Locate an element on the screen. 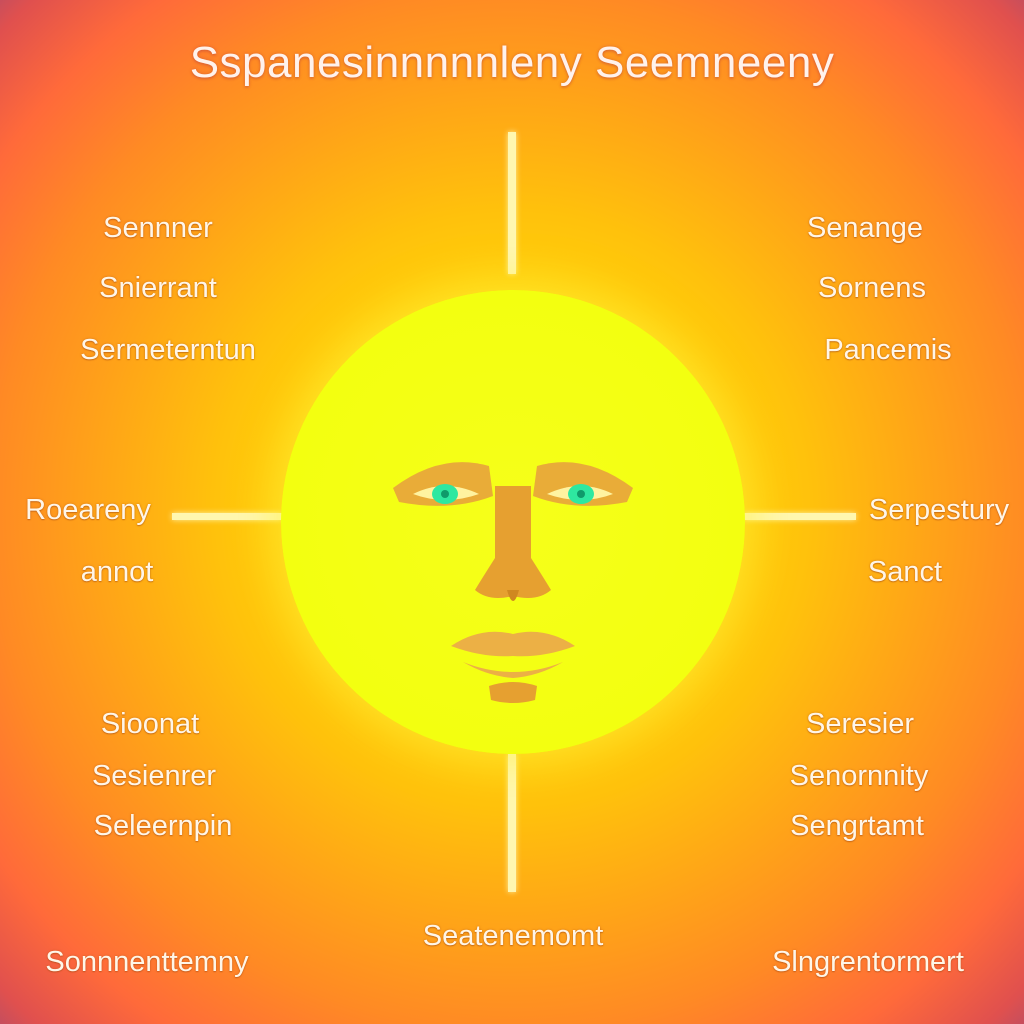 Image resolution: width=1024 pixels, height=1024 pixels. ray-top is located at coordinates (512, 203).